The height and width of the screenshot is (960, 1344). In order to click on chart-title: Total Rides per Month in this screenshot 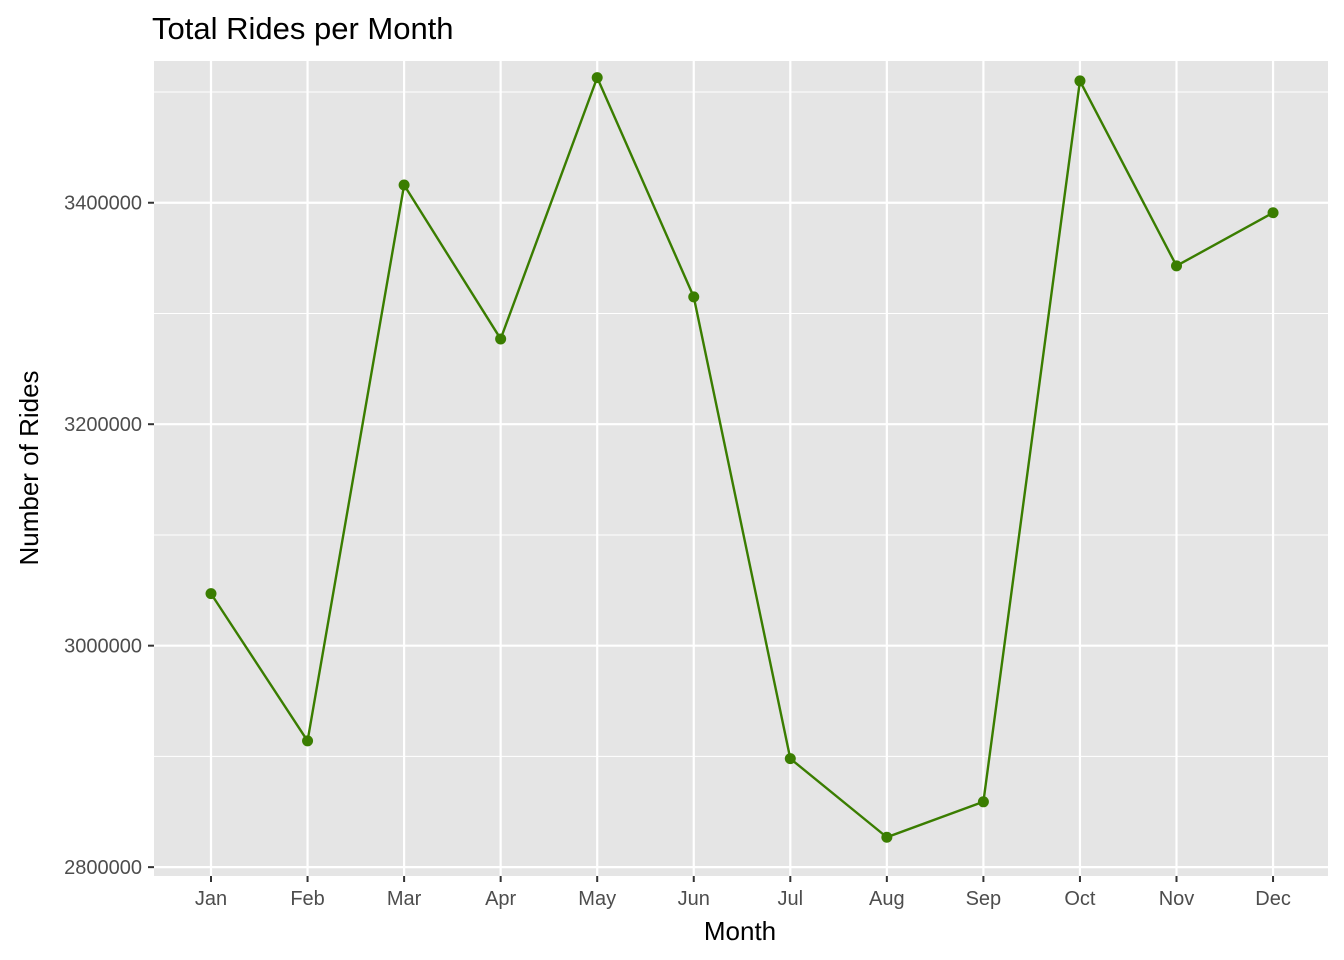, I will do `click(303, 28)`.